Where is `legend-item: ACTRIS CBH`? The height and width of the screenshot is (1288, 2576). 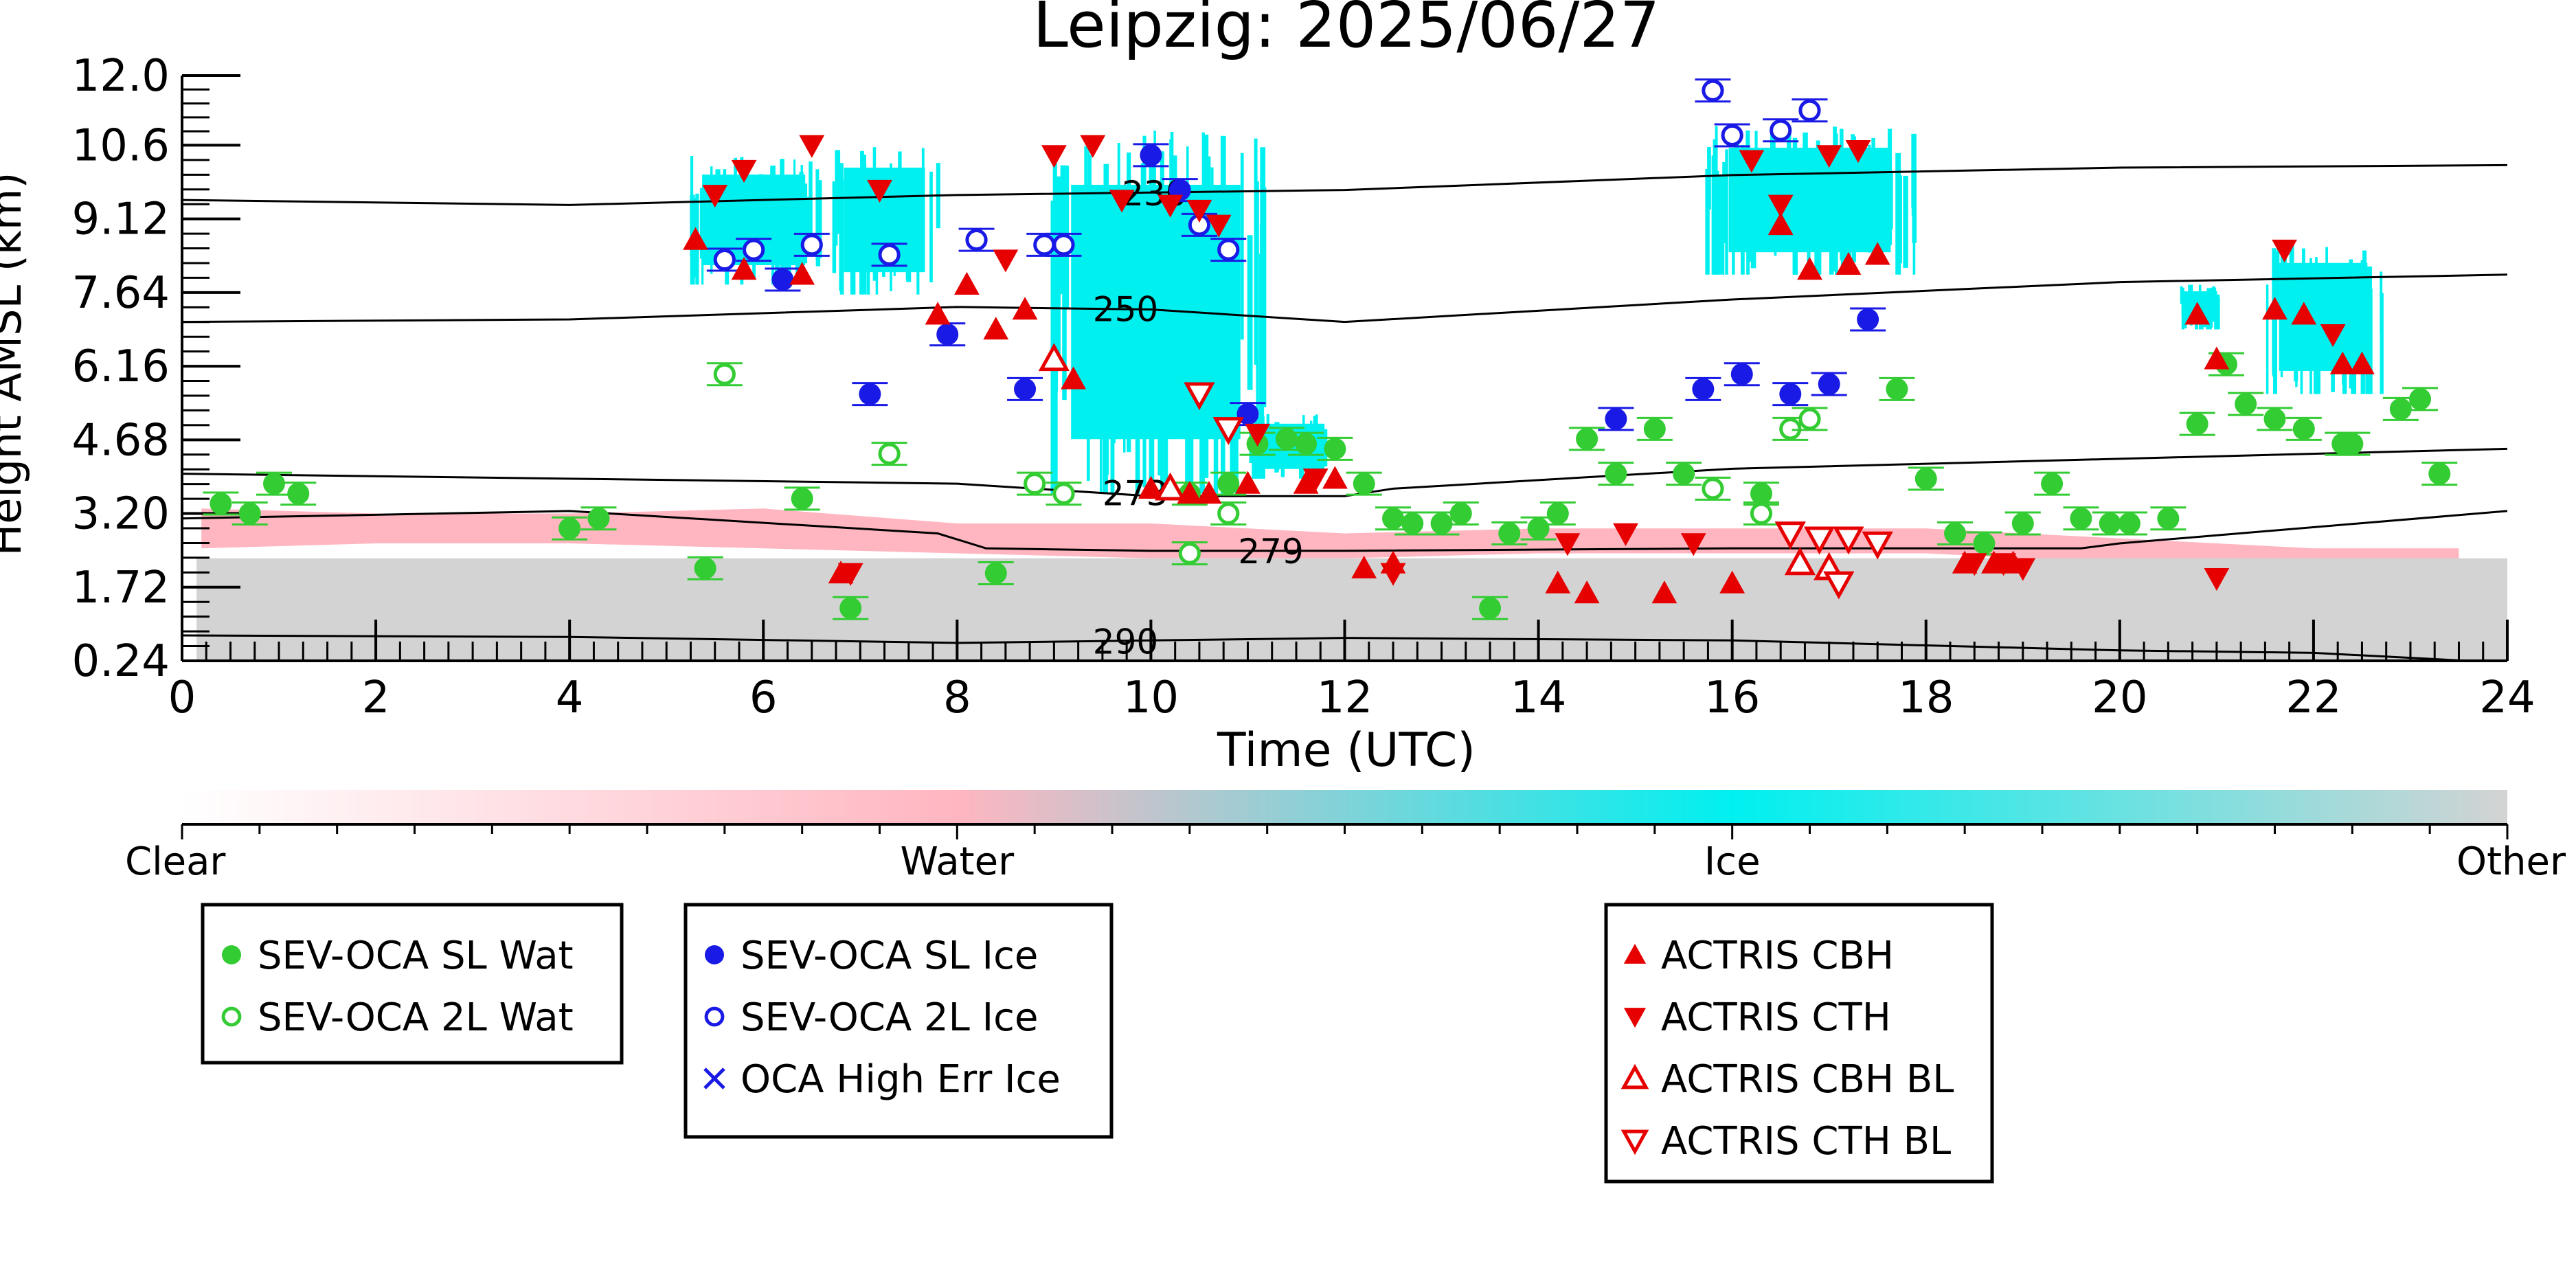 legend-item: ACTRIS CBH is located at coordinates (1758, 956).